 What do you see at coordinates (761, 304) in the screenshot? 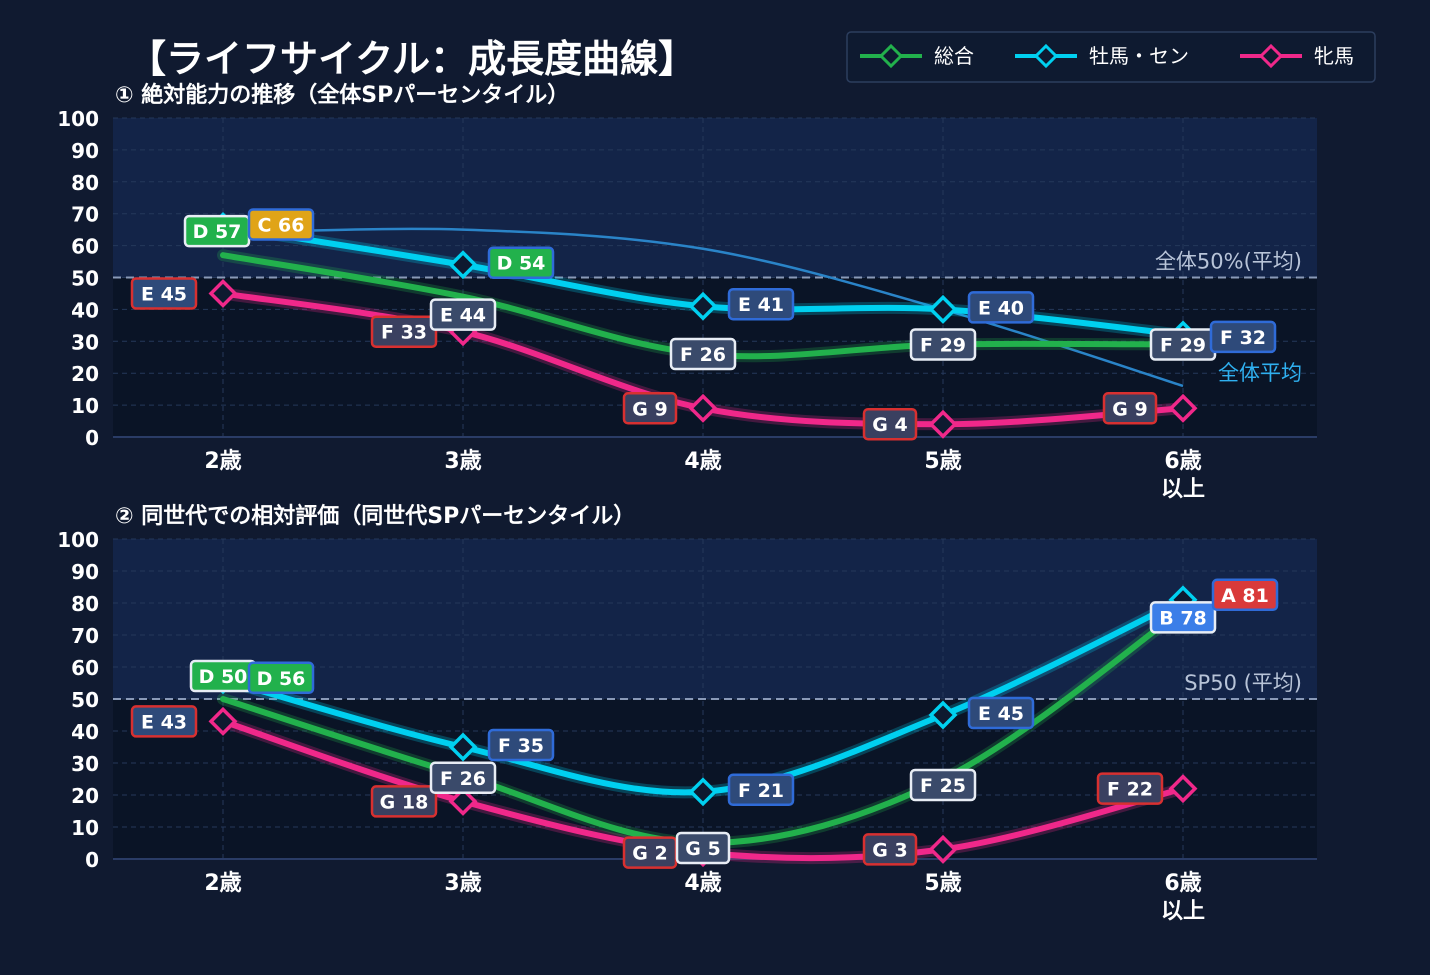
I see `data-label: E 41` at bounding box center [761, 304].